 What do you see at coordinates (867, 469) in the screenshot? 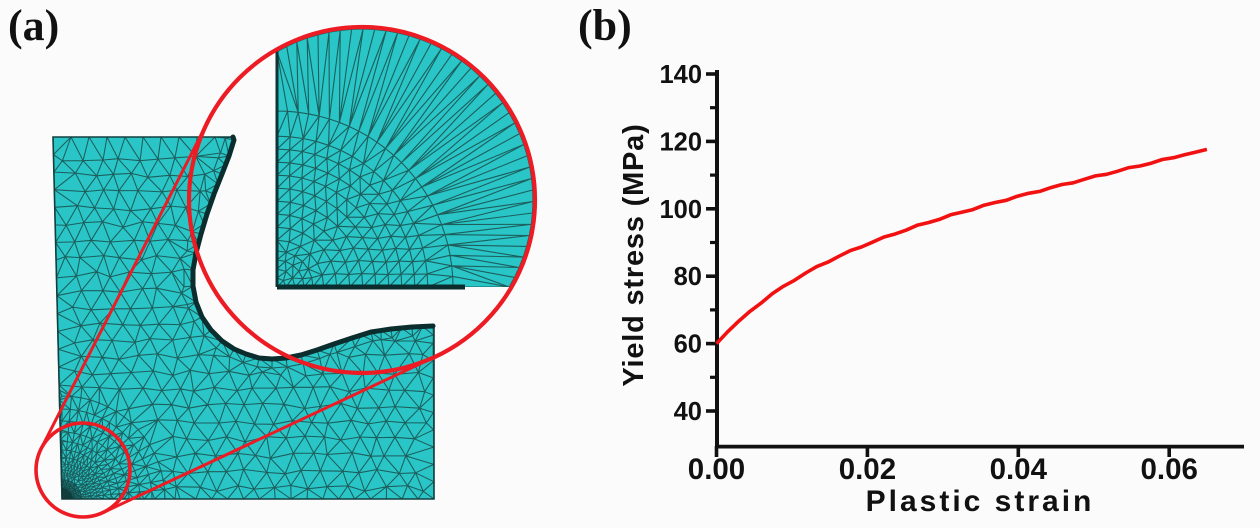
I see `svg-text: 0.02` at bounding box center [867, 469].